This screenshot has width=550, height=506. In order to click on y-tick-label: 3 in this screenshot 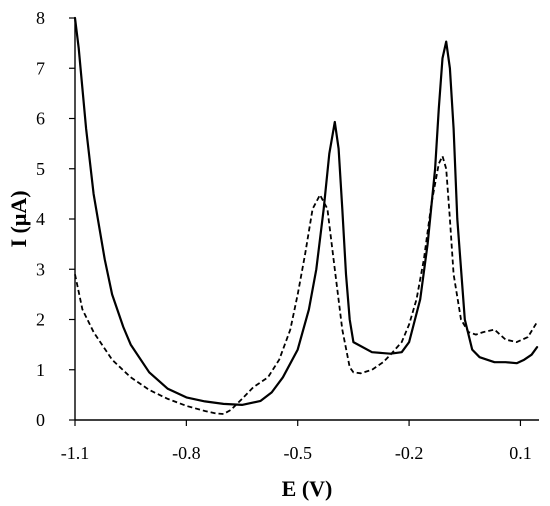, I will do `click(40, 269)`.